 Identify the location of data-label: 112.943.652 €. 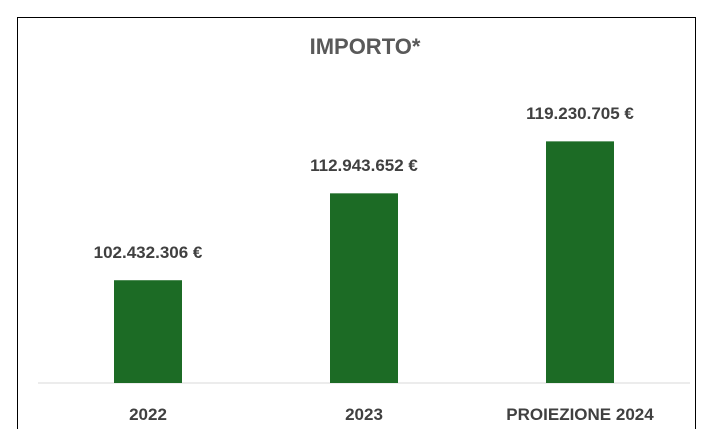
(364, 166).